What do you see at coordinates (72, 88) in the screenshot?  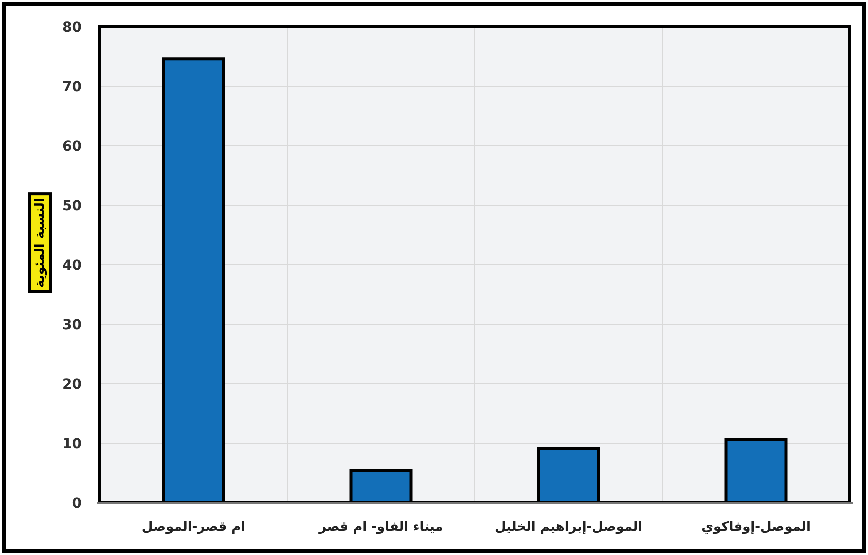 I see `y-tick-label: 70` at bounding box center [72, 88].